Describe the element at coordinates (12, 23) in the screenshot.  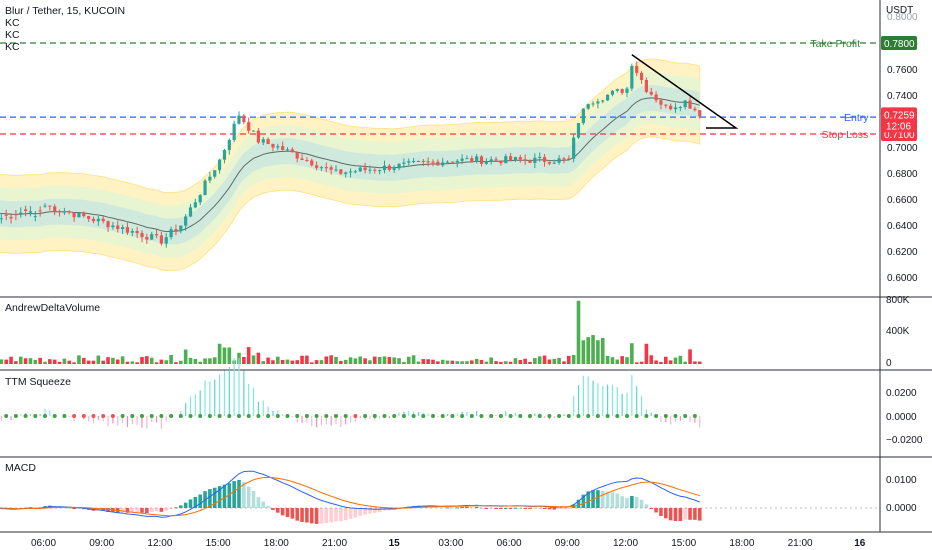
I see `indicator-kc-1: KC` at that location.